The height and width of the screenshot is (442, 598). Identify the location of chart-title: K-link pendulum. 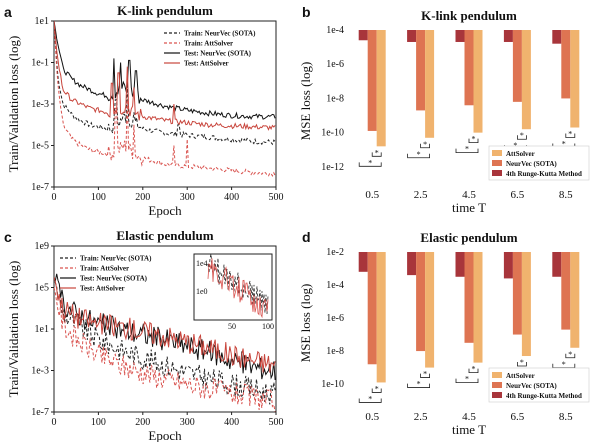
(469, 15).